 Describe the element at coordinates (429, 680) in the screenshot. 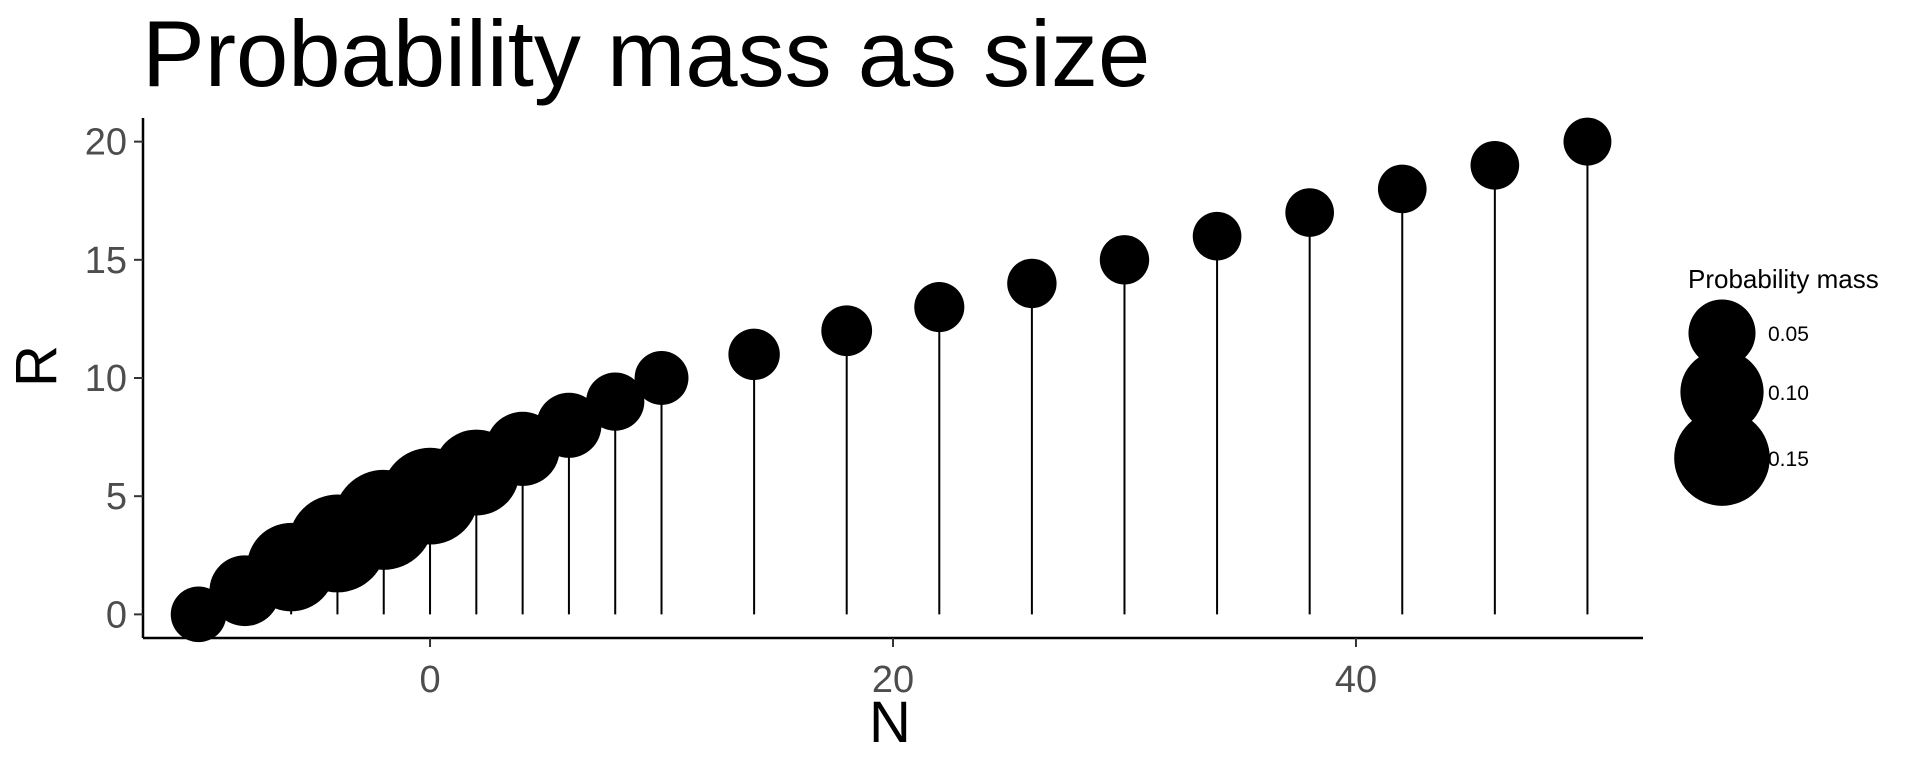

I see `x-tick-label-0: 0` at that location.